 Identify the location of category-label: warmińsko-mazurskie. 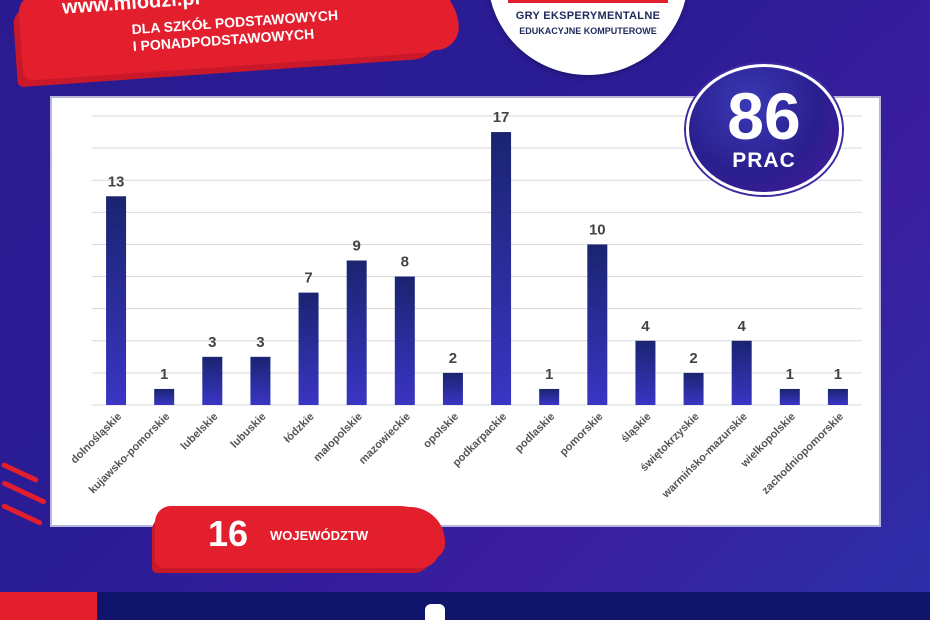
(704, 456).